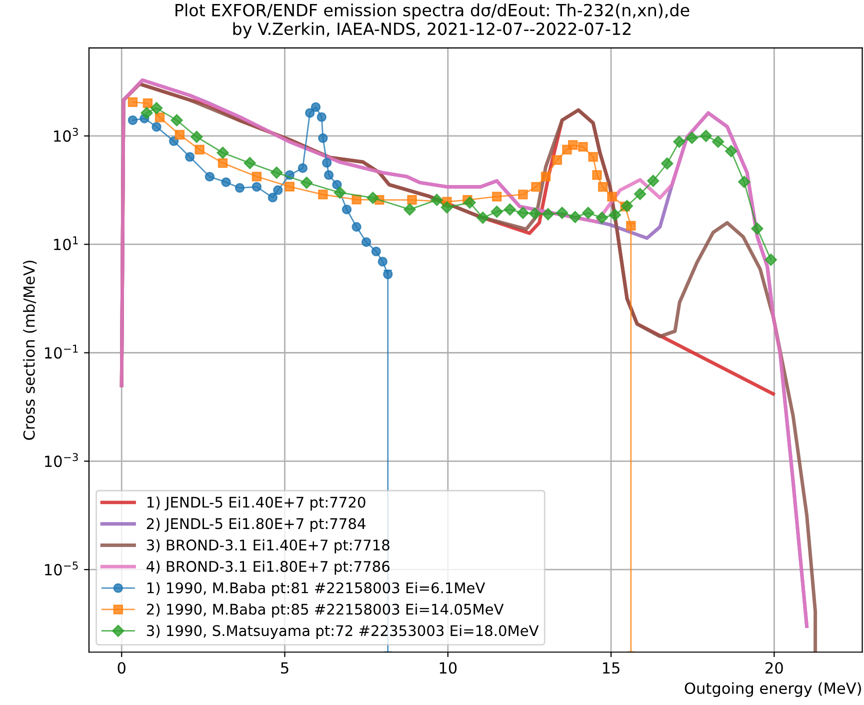 The height and width of the screenshot is (705, 864). What do you see at coordinates (342, 631) in the screenshot?
I see `legend-label: 3) 1990, S.Matsuyama pt:72 #22353003 Ei=18.0MeV` at bounding box center [342, 631].